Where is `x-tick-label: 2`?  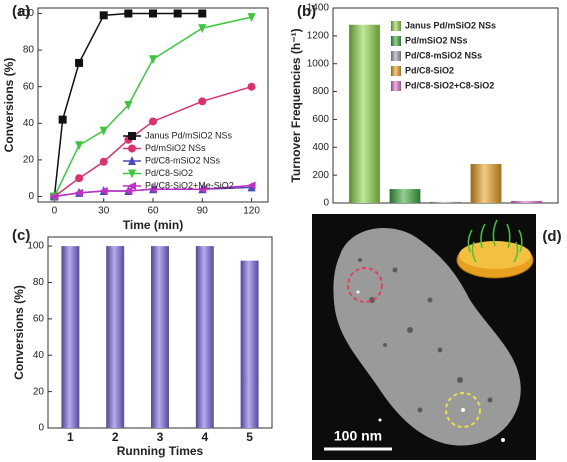 x-tick-label: 2 is located at coordinates (115, 437).